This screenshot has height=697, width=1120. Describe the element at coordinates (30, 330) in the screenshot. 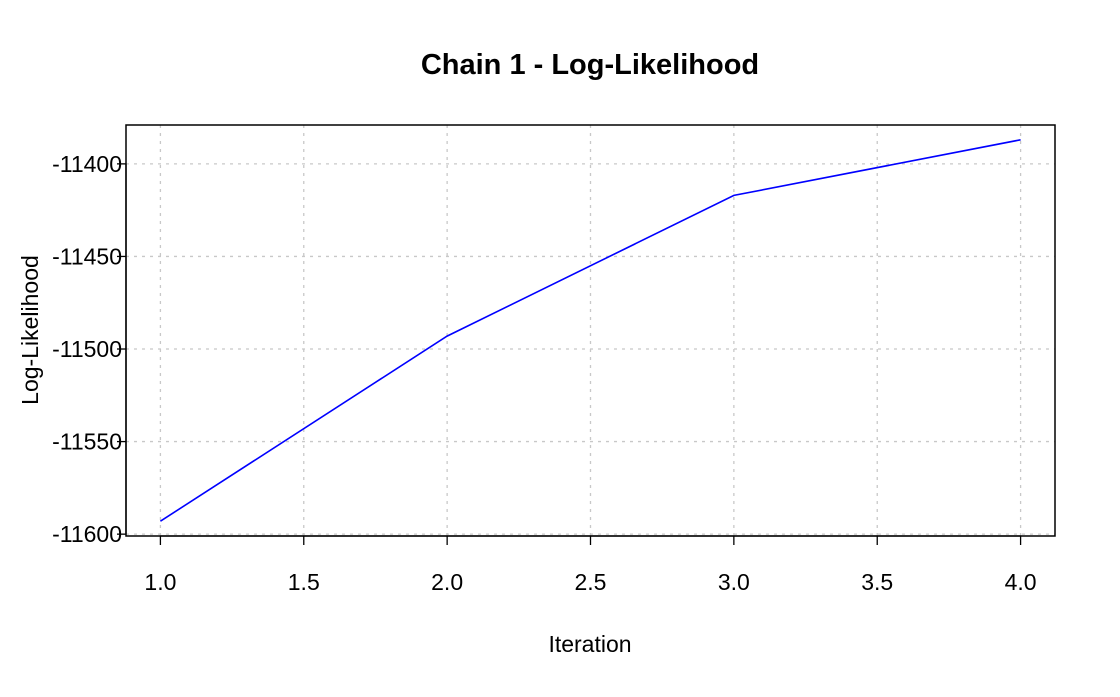

I see `y-axis-label: Log-Likelihood` at that location.